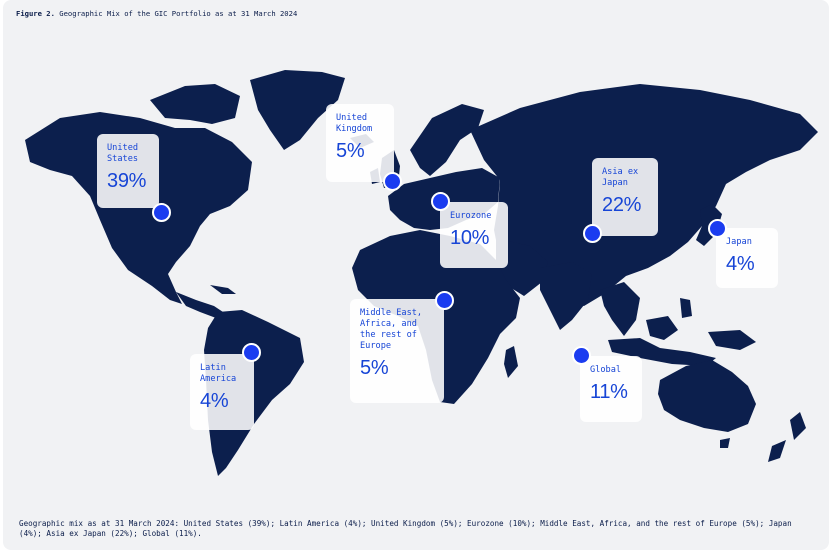 The image size is (832, 550). I want to click on australia-shape, so click(707, 396).